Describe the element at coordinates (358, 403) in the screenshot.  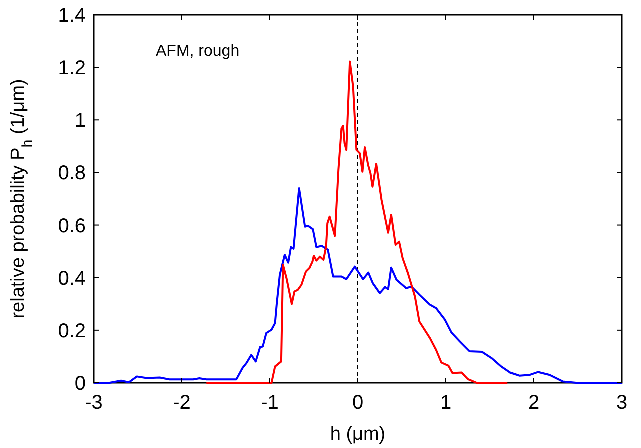
I see `x-tick-label: 0` at that location.